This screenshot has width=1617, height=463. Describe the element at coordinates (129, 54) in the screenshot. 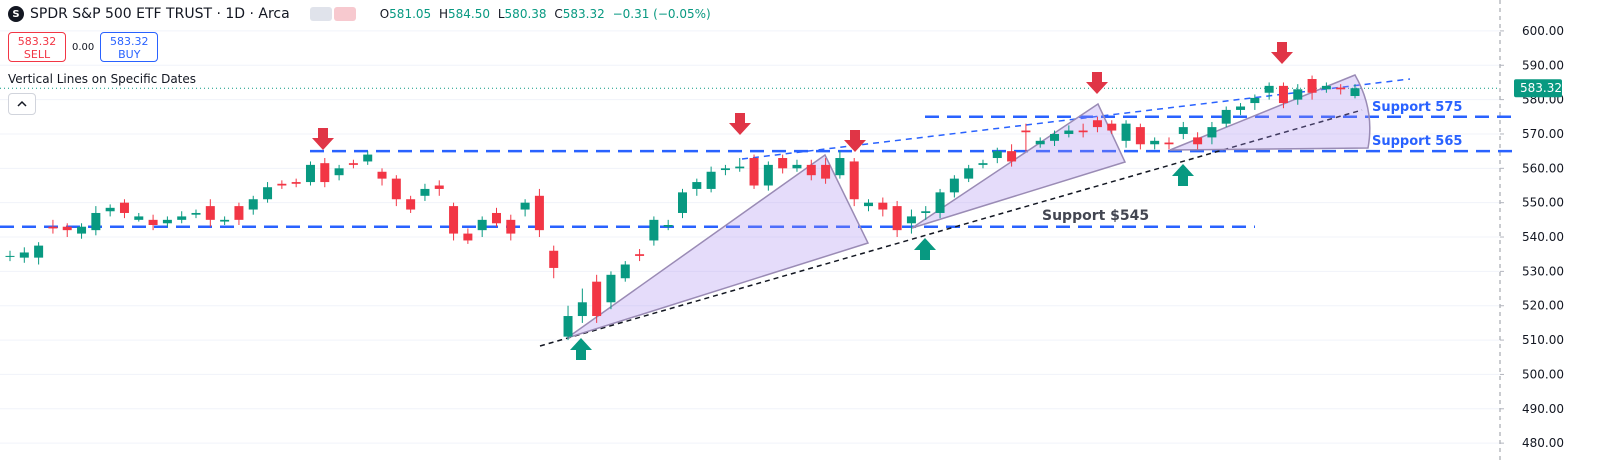

I see `buy-label: BUY` at that location.